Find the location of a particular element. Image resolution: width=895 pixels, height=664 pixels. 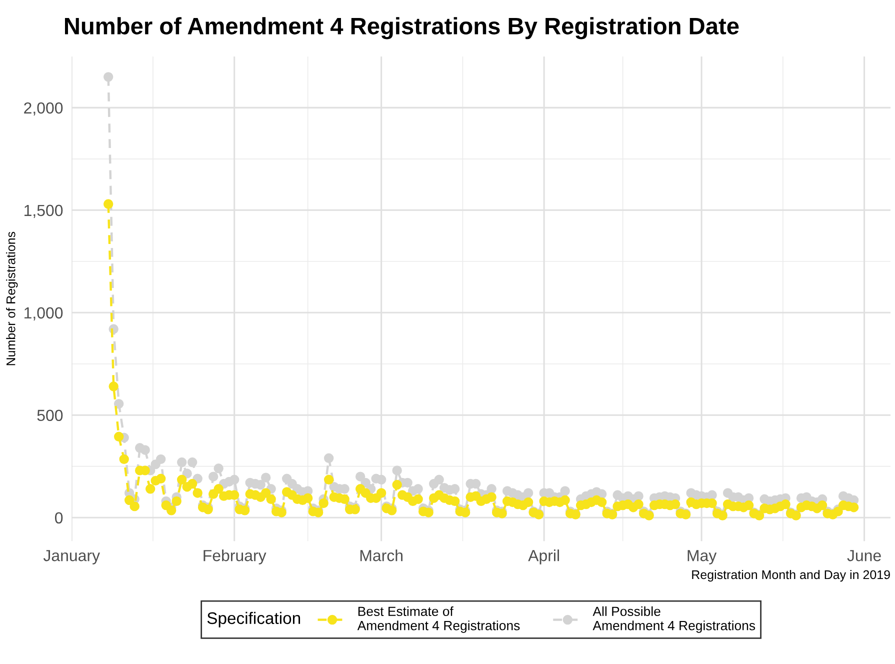

legend-label: All Possible Amendment 4 Registrations is located at coordinates (674, 619).